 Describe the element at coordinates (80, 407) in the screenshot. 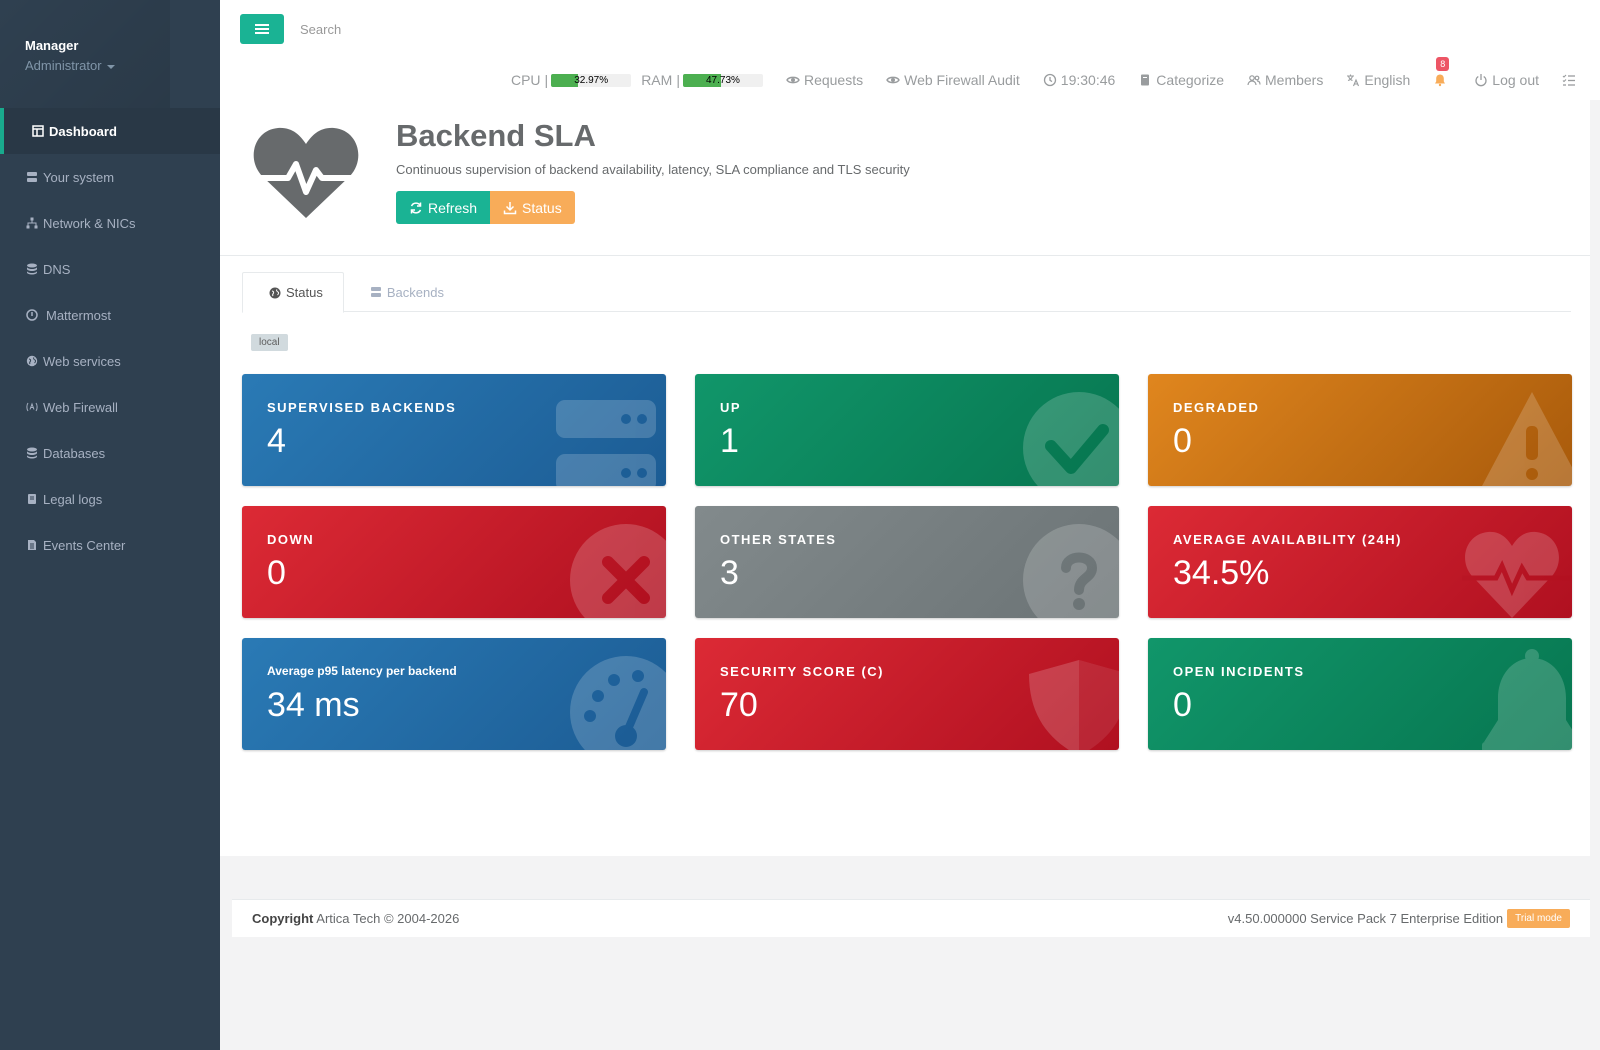

I see `sidebar-item-label: Web Firewall` at that location.